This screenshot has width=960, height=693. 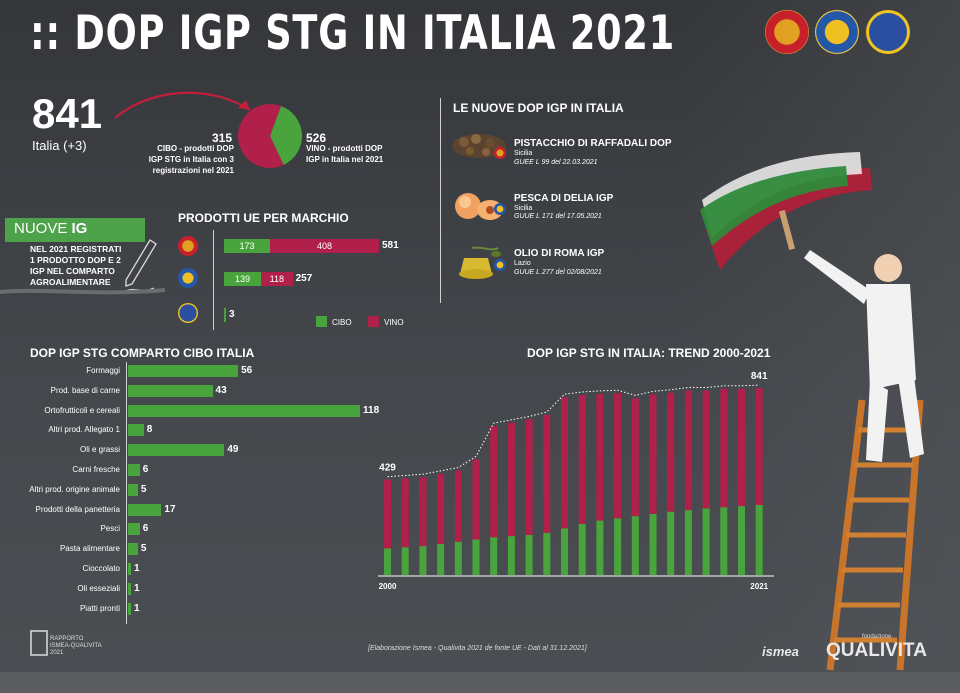 I want to click on report-label: RAPPORTO ISMEA-QUALIVITA 2021, so click(x=76, y=646).